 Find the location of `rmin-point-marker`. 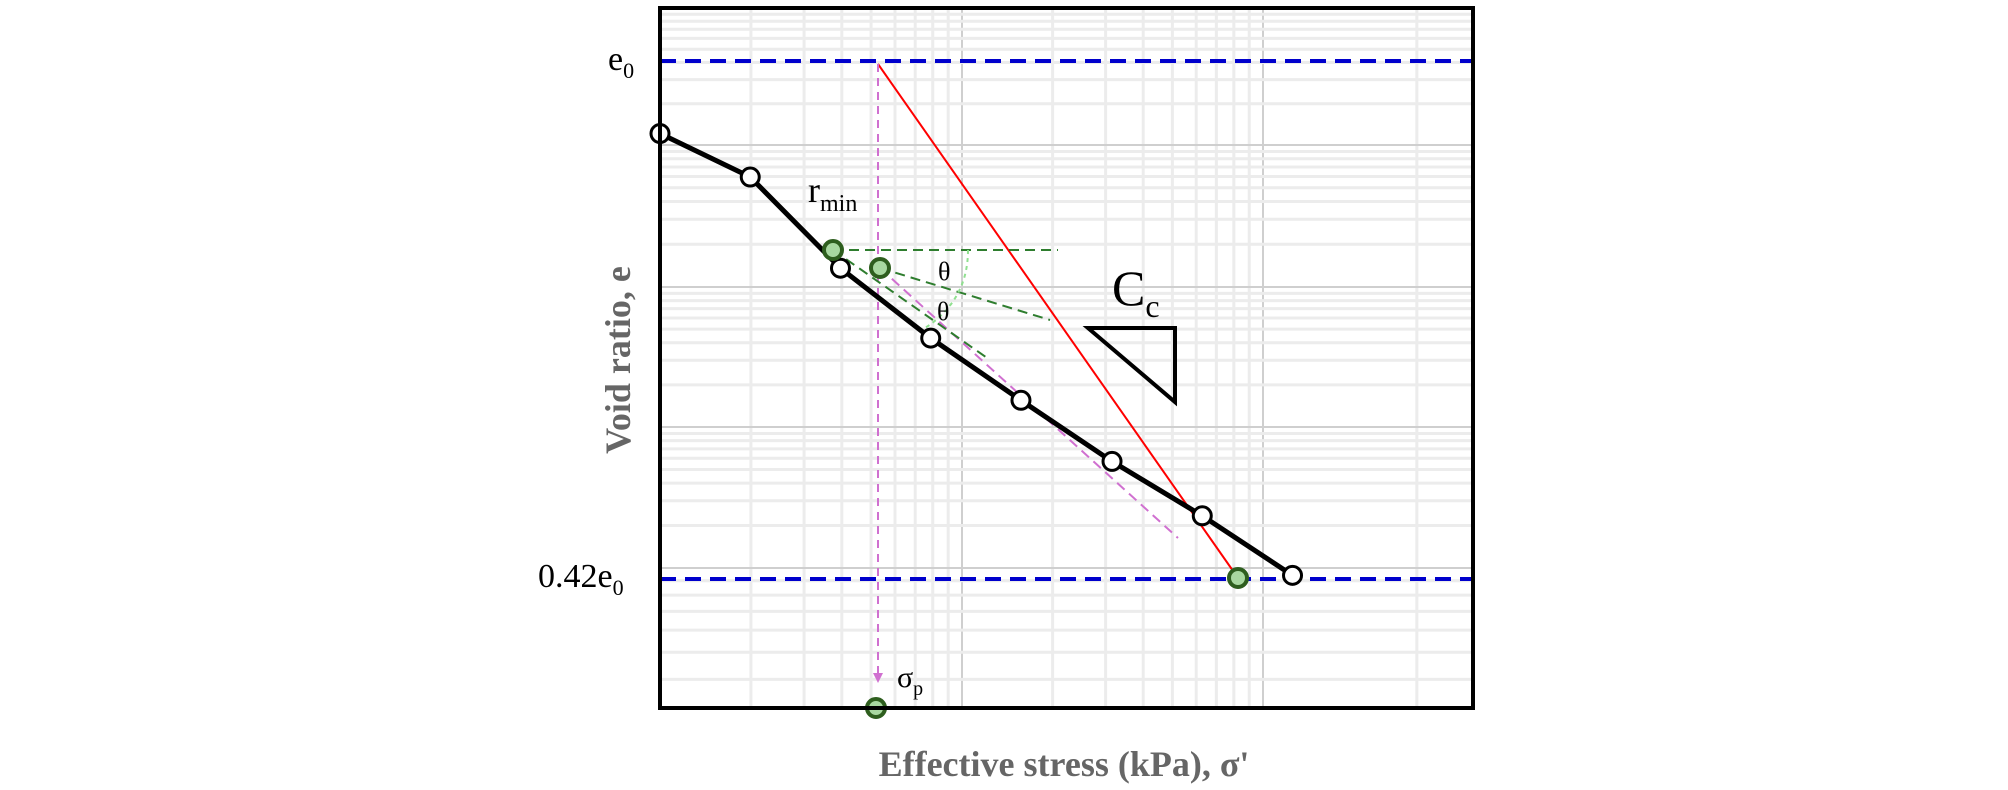

rmin-point-marker is located at coordinates (880, 268).